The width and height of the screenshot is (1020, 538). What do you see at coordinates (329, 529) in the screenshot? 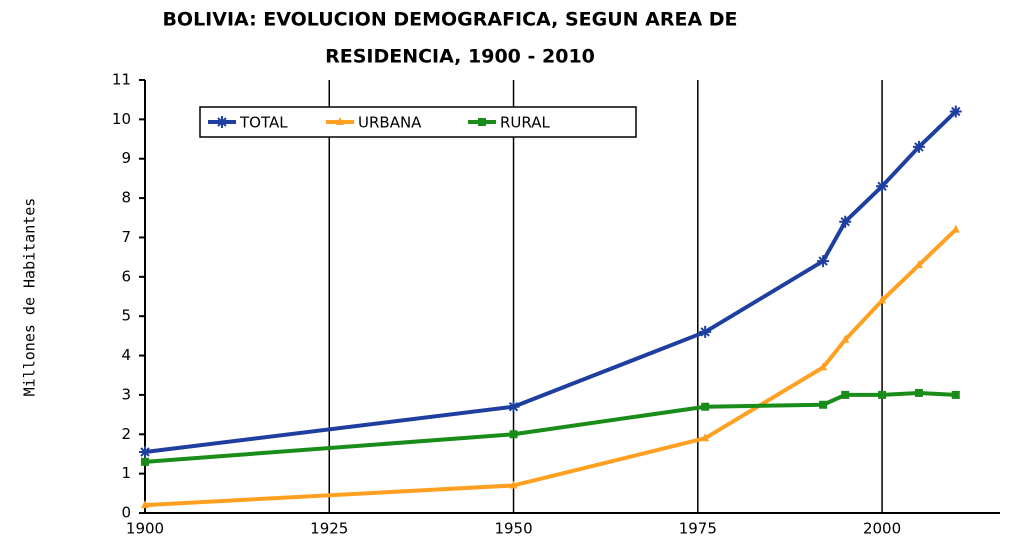
I see `x-tick-label: 1925` at bounding box center [329, 529].